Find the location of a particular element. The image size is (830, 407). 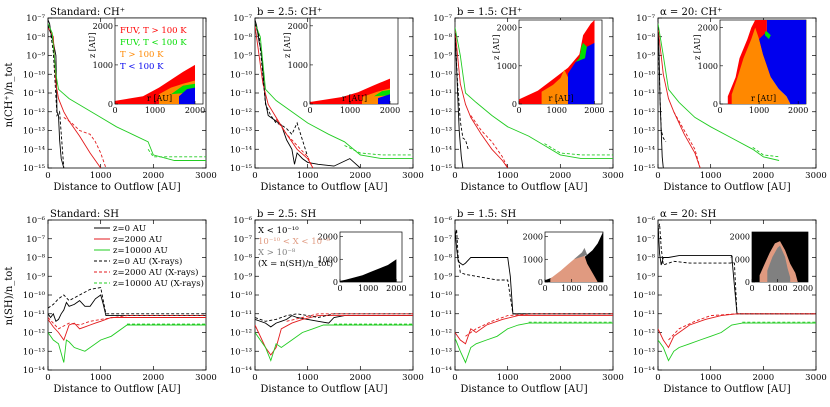

inset-x-label: r [AU] is located at coordinates (561, 98).